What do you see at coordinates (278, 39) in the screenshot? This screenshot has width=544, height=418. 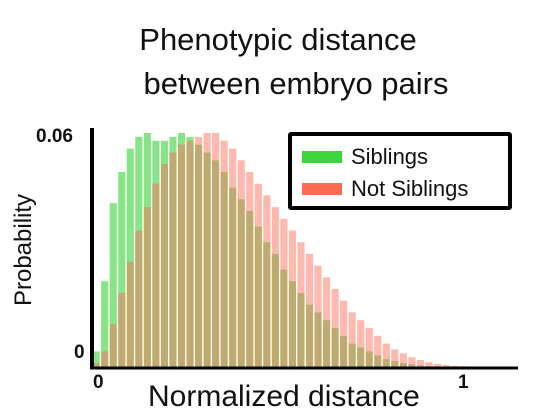 I see `chart-title-line-1: Phenotypic distance` at bounding box center [278, 39].